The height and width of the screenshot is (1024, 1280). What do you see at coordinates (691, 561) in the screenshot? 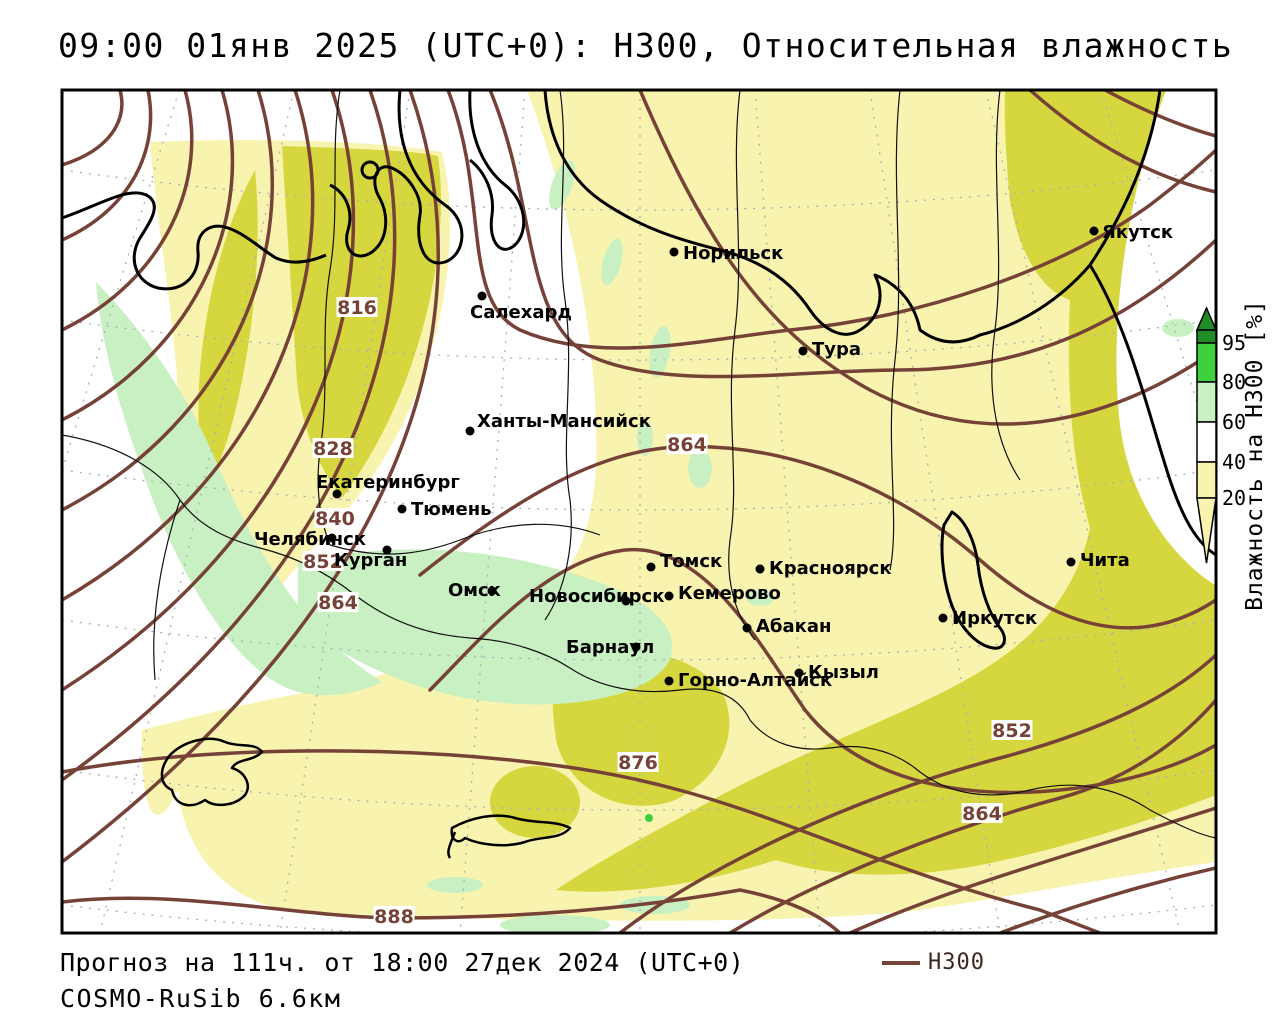
I see `city-label: Томск` at bounding box center [691, 561].